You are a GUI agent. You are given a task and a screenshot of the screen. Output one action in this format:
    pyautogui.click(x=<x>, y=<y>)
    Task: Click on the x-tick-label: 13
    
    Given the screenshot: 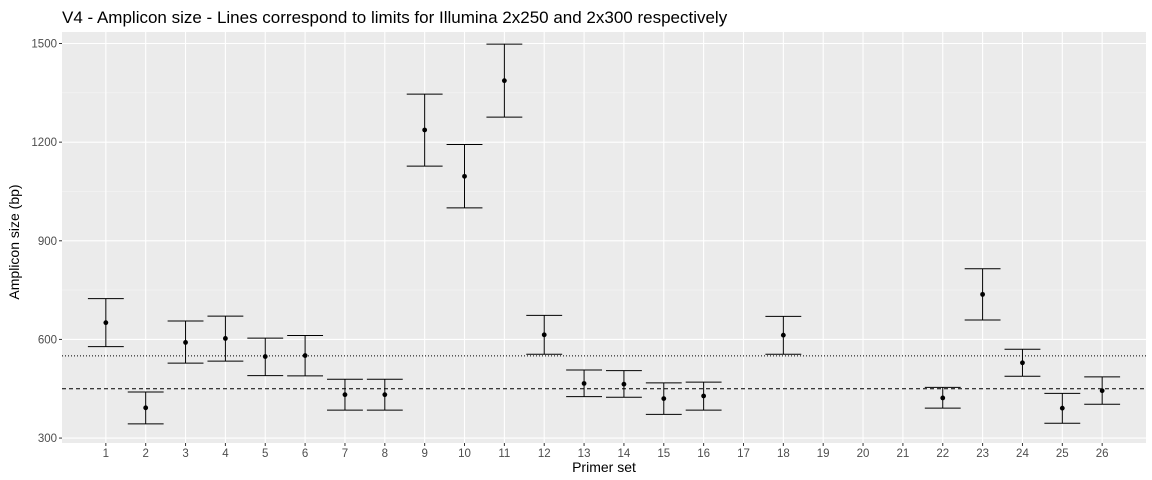 What is the action you would take?
    pyautogui.click(x=584, y=454)
    